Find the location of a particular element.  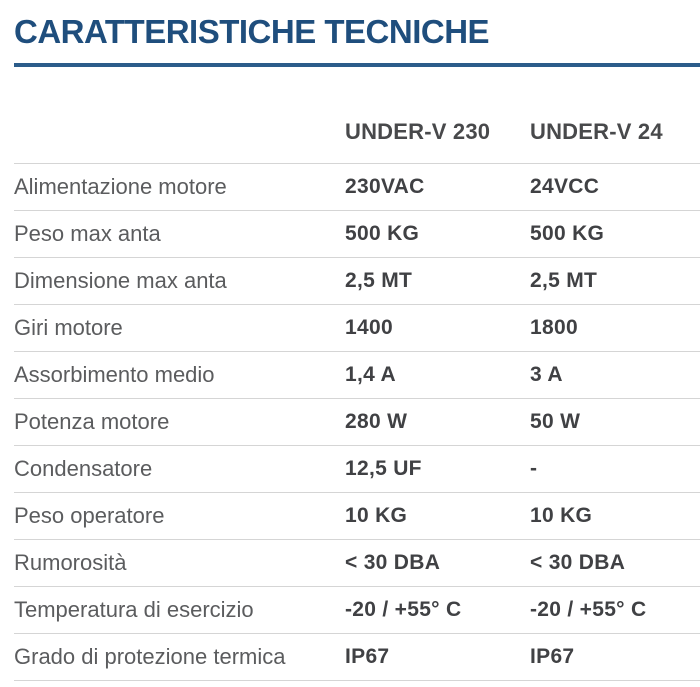

table-row-potenza-motore: Potenza motore 280 W 50 W is located at coordinates (357, 421).